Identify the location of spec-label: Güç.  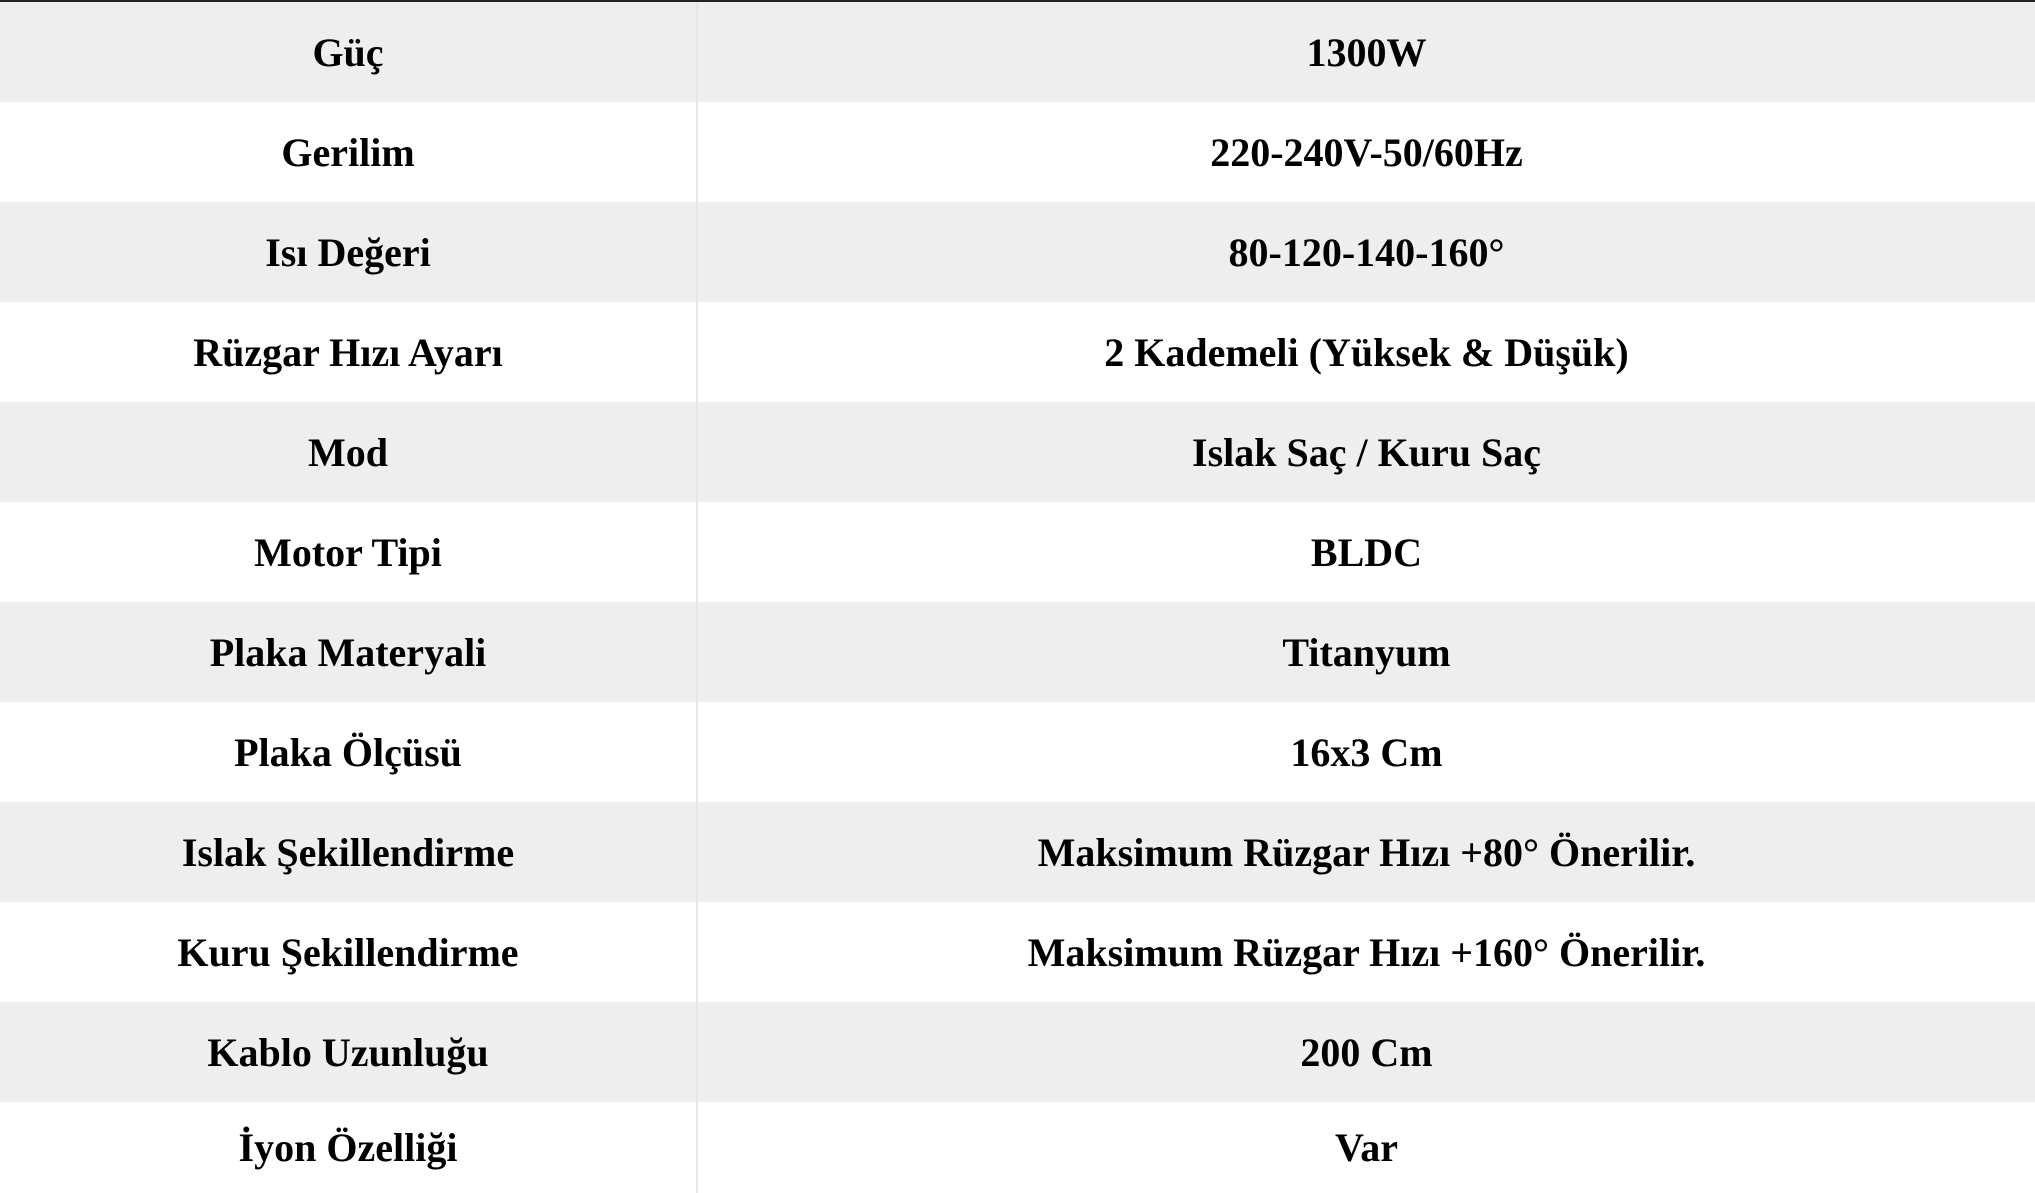
(349, 52).